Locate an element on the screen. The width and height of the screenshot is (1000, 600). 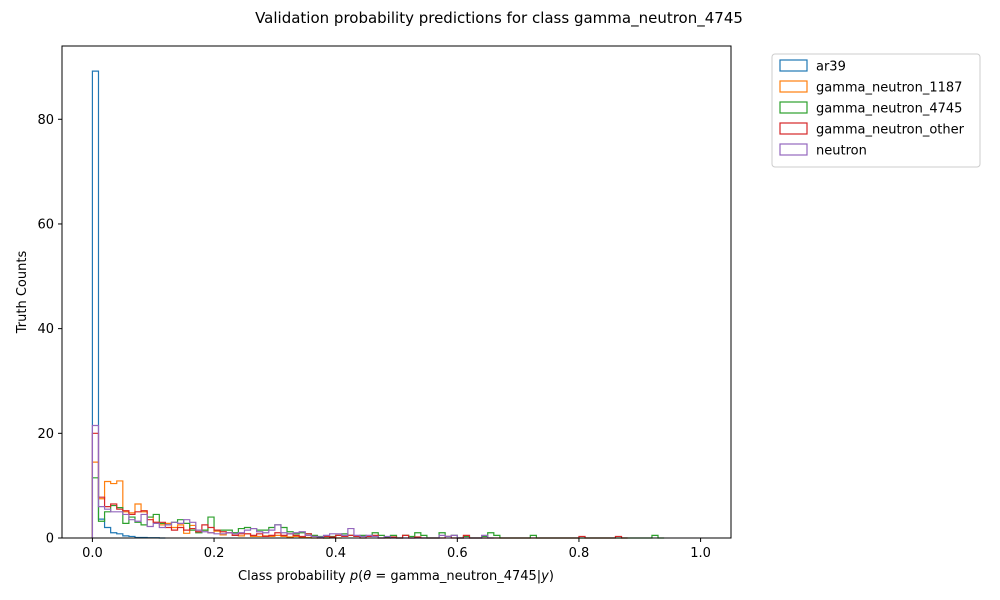
legend-swatch-ar39 is located at coordinates (793, 65).